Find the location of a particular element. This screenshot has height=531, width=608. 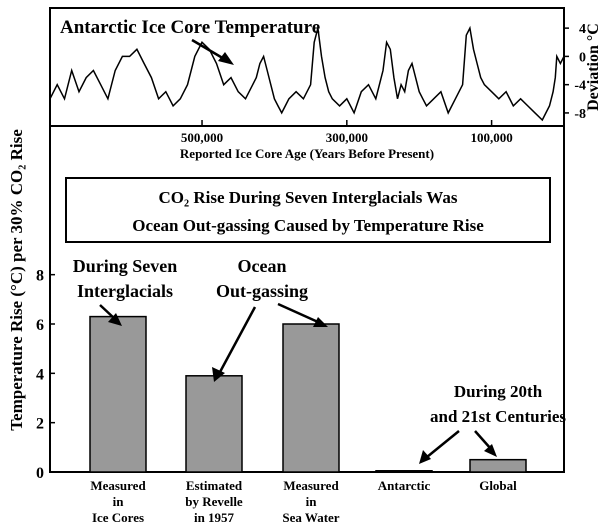

ice-y-tick-label: 0 is located at coordinates (582, 57).